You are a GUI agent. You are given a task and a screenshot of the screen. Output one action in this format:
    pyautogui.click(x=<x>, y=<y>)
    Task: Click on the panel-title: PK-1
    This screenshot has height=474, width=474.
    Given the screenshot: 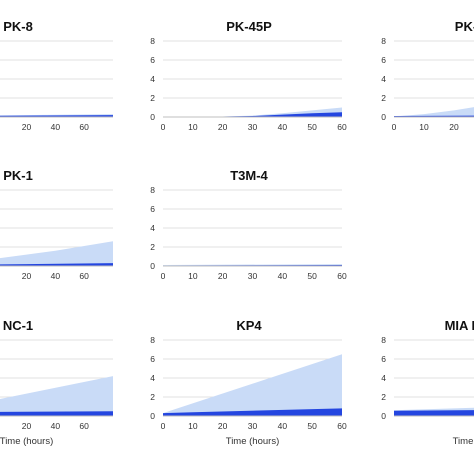 What is the action you would take?
    pyautogui.click(x=18, y=175)
    